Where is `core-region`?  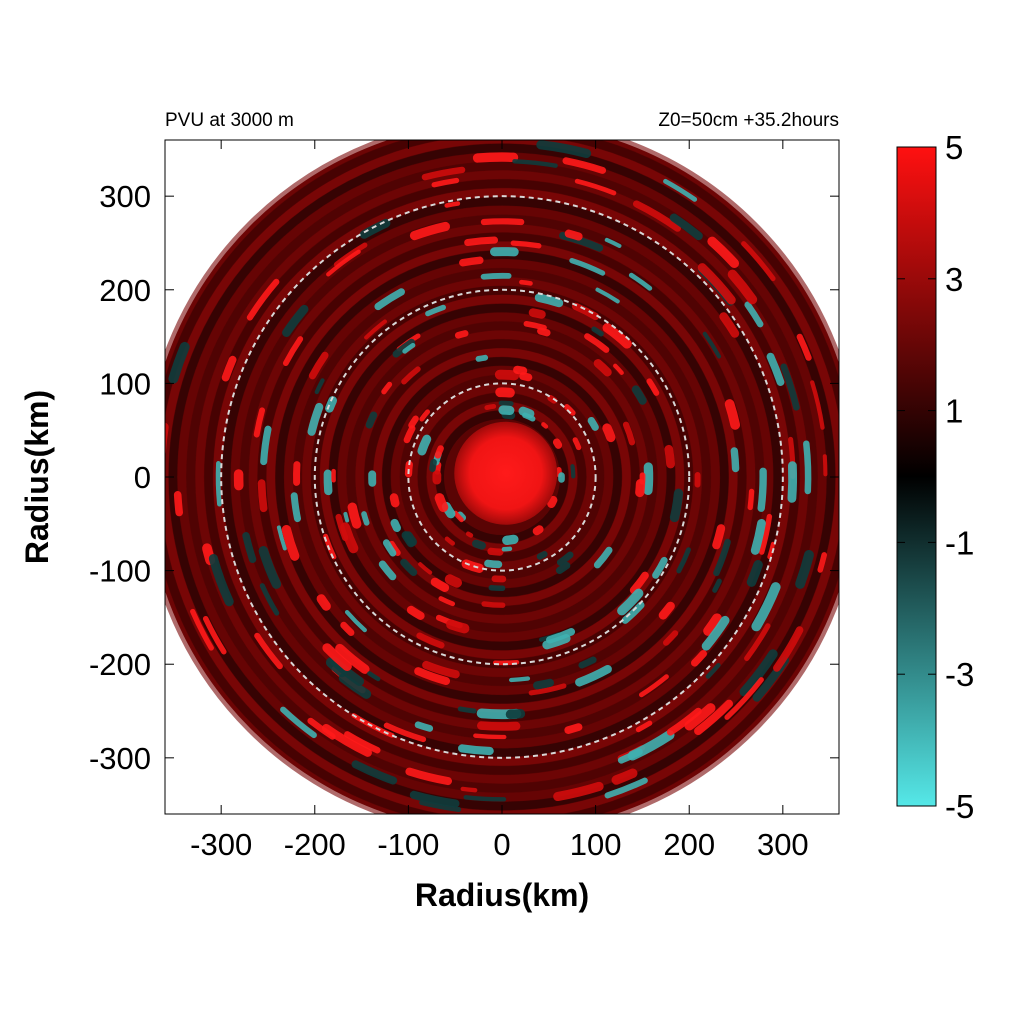 core-region is located at coordinates (506, 473).